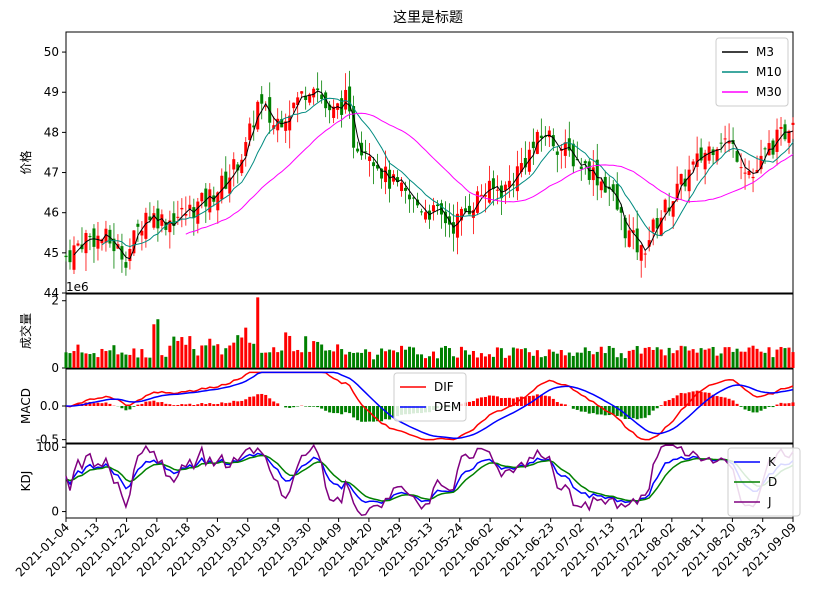 This screenshot has height=599, width=833. Describe the element at coordinates (51, 132) in the screenshot. I see `price-ytick-label: 48` at that location.